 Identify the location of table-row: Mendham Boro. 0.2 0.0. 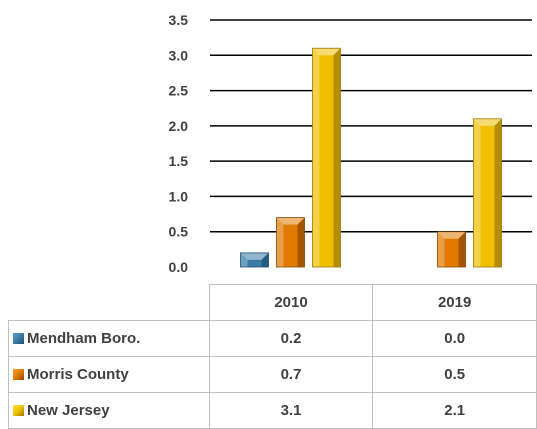
(273, 339).